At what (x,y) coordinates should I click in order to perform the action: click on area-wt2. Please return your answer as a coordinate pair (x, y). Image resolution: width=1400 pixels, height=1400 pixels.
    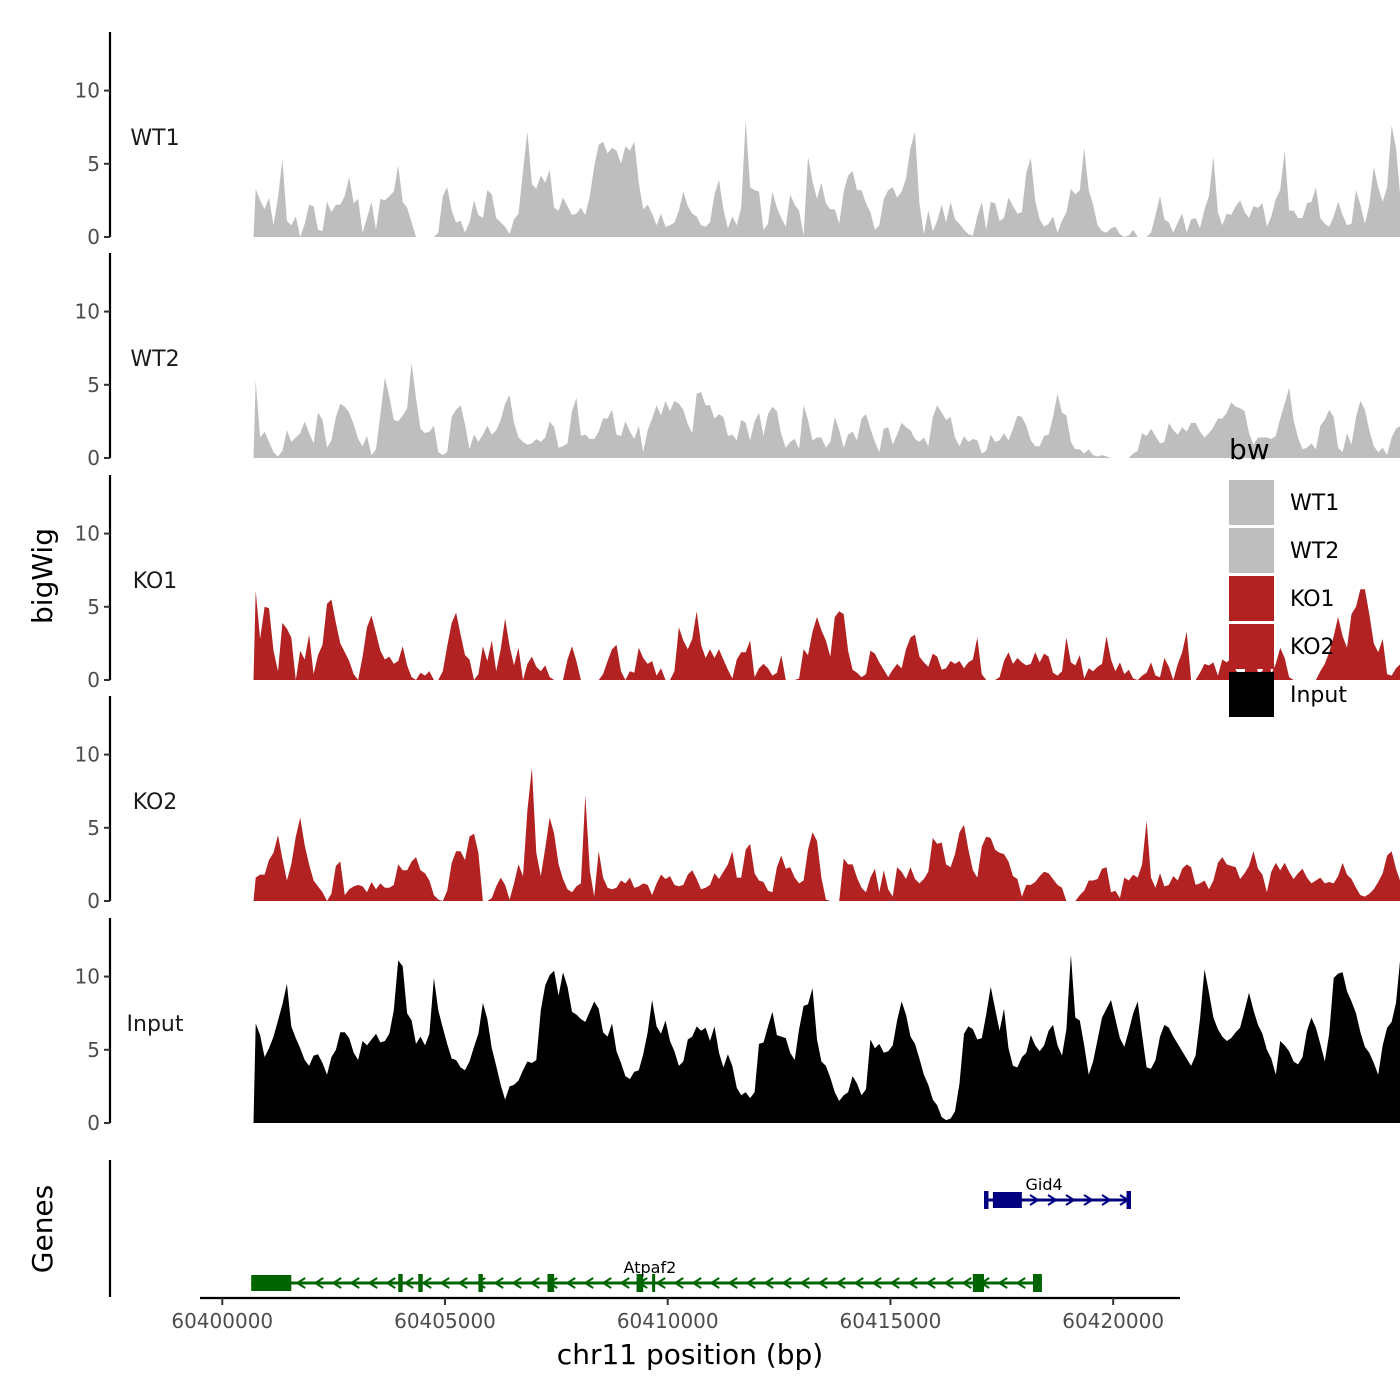
    Looking at the image, I should click on (826, 410).